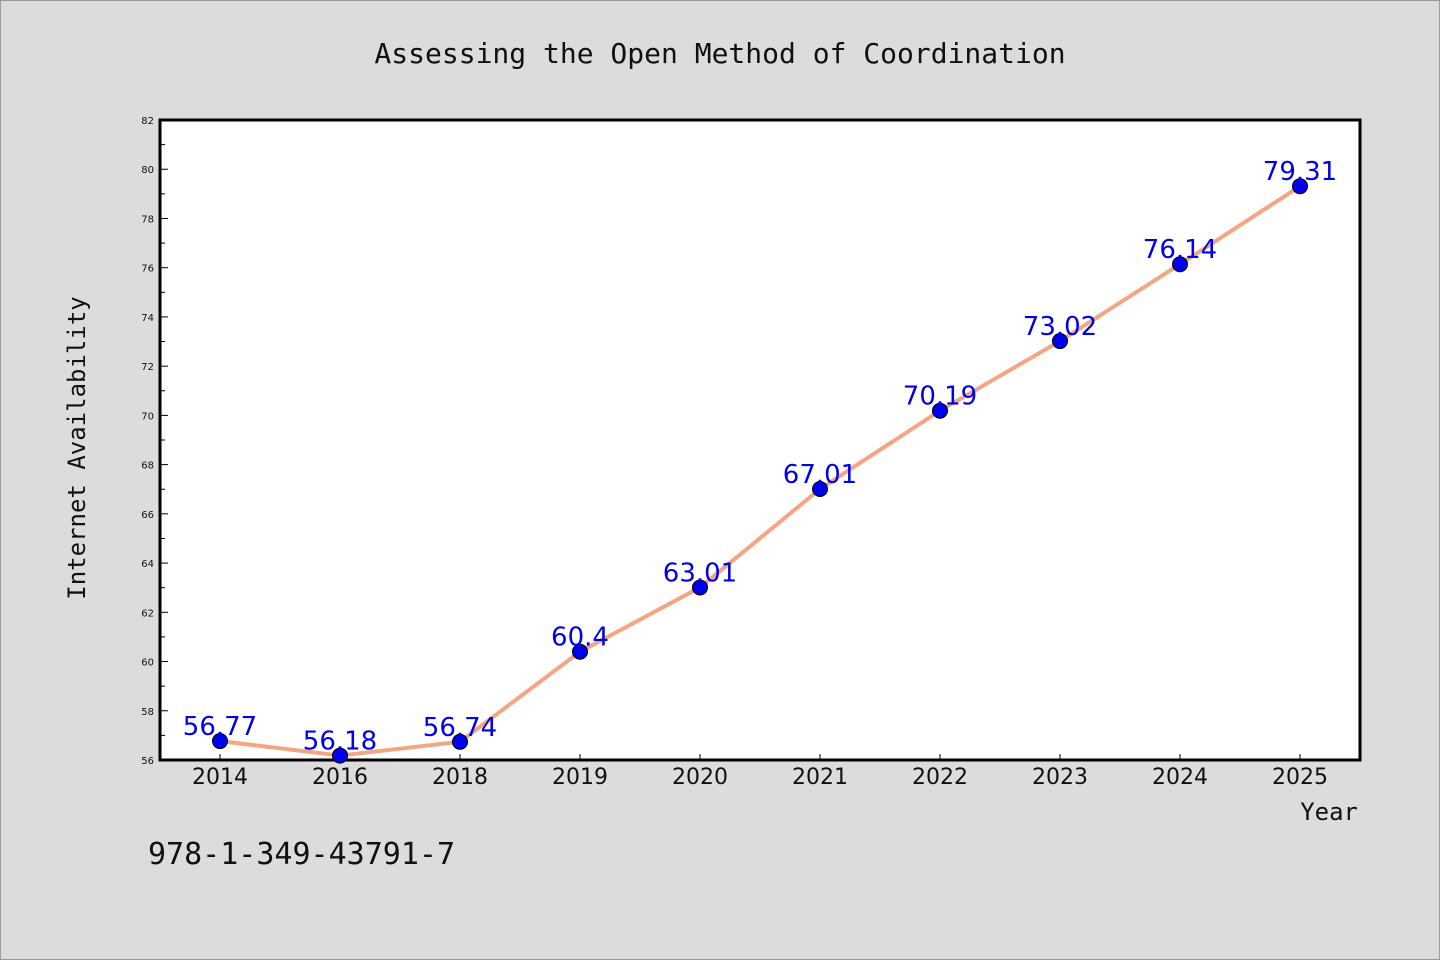 This screenshot has height=960, width=1440. I want to click on data-label: 56.18, so click(340, 742).